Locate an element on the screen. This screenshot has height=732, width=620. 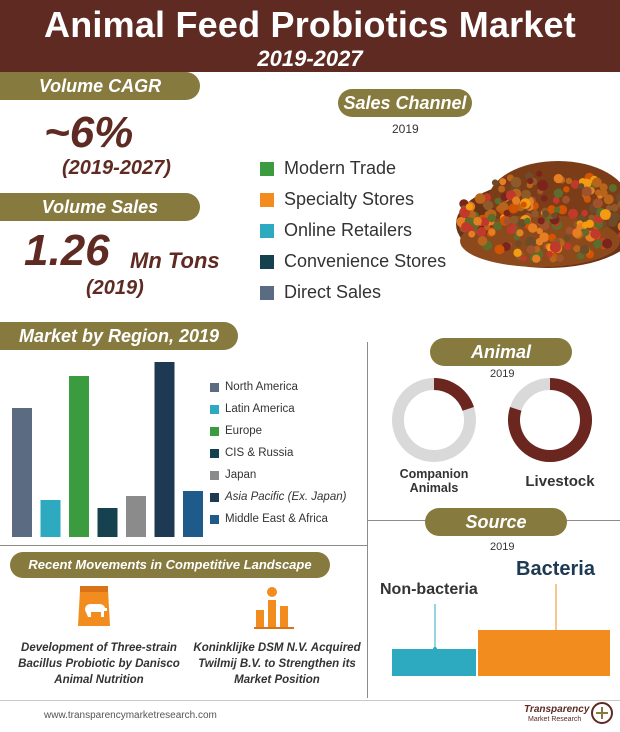
channel-legend-item: Direct Sales is located at coordinates (360, 292).